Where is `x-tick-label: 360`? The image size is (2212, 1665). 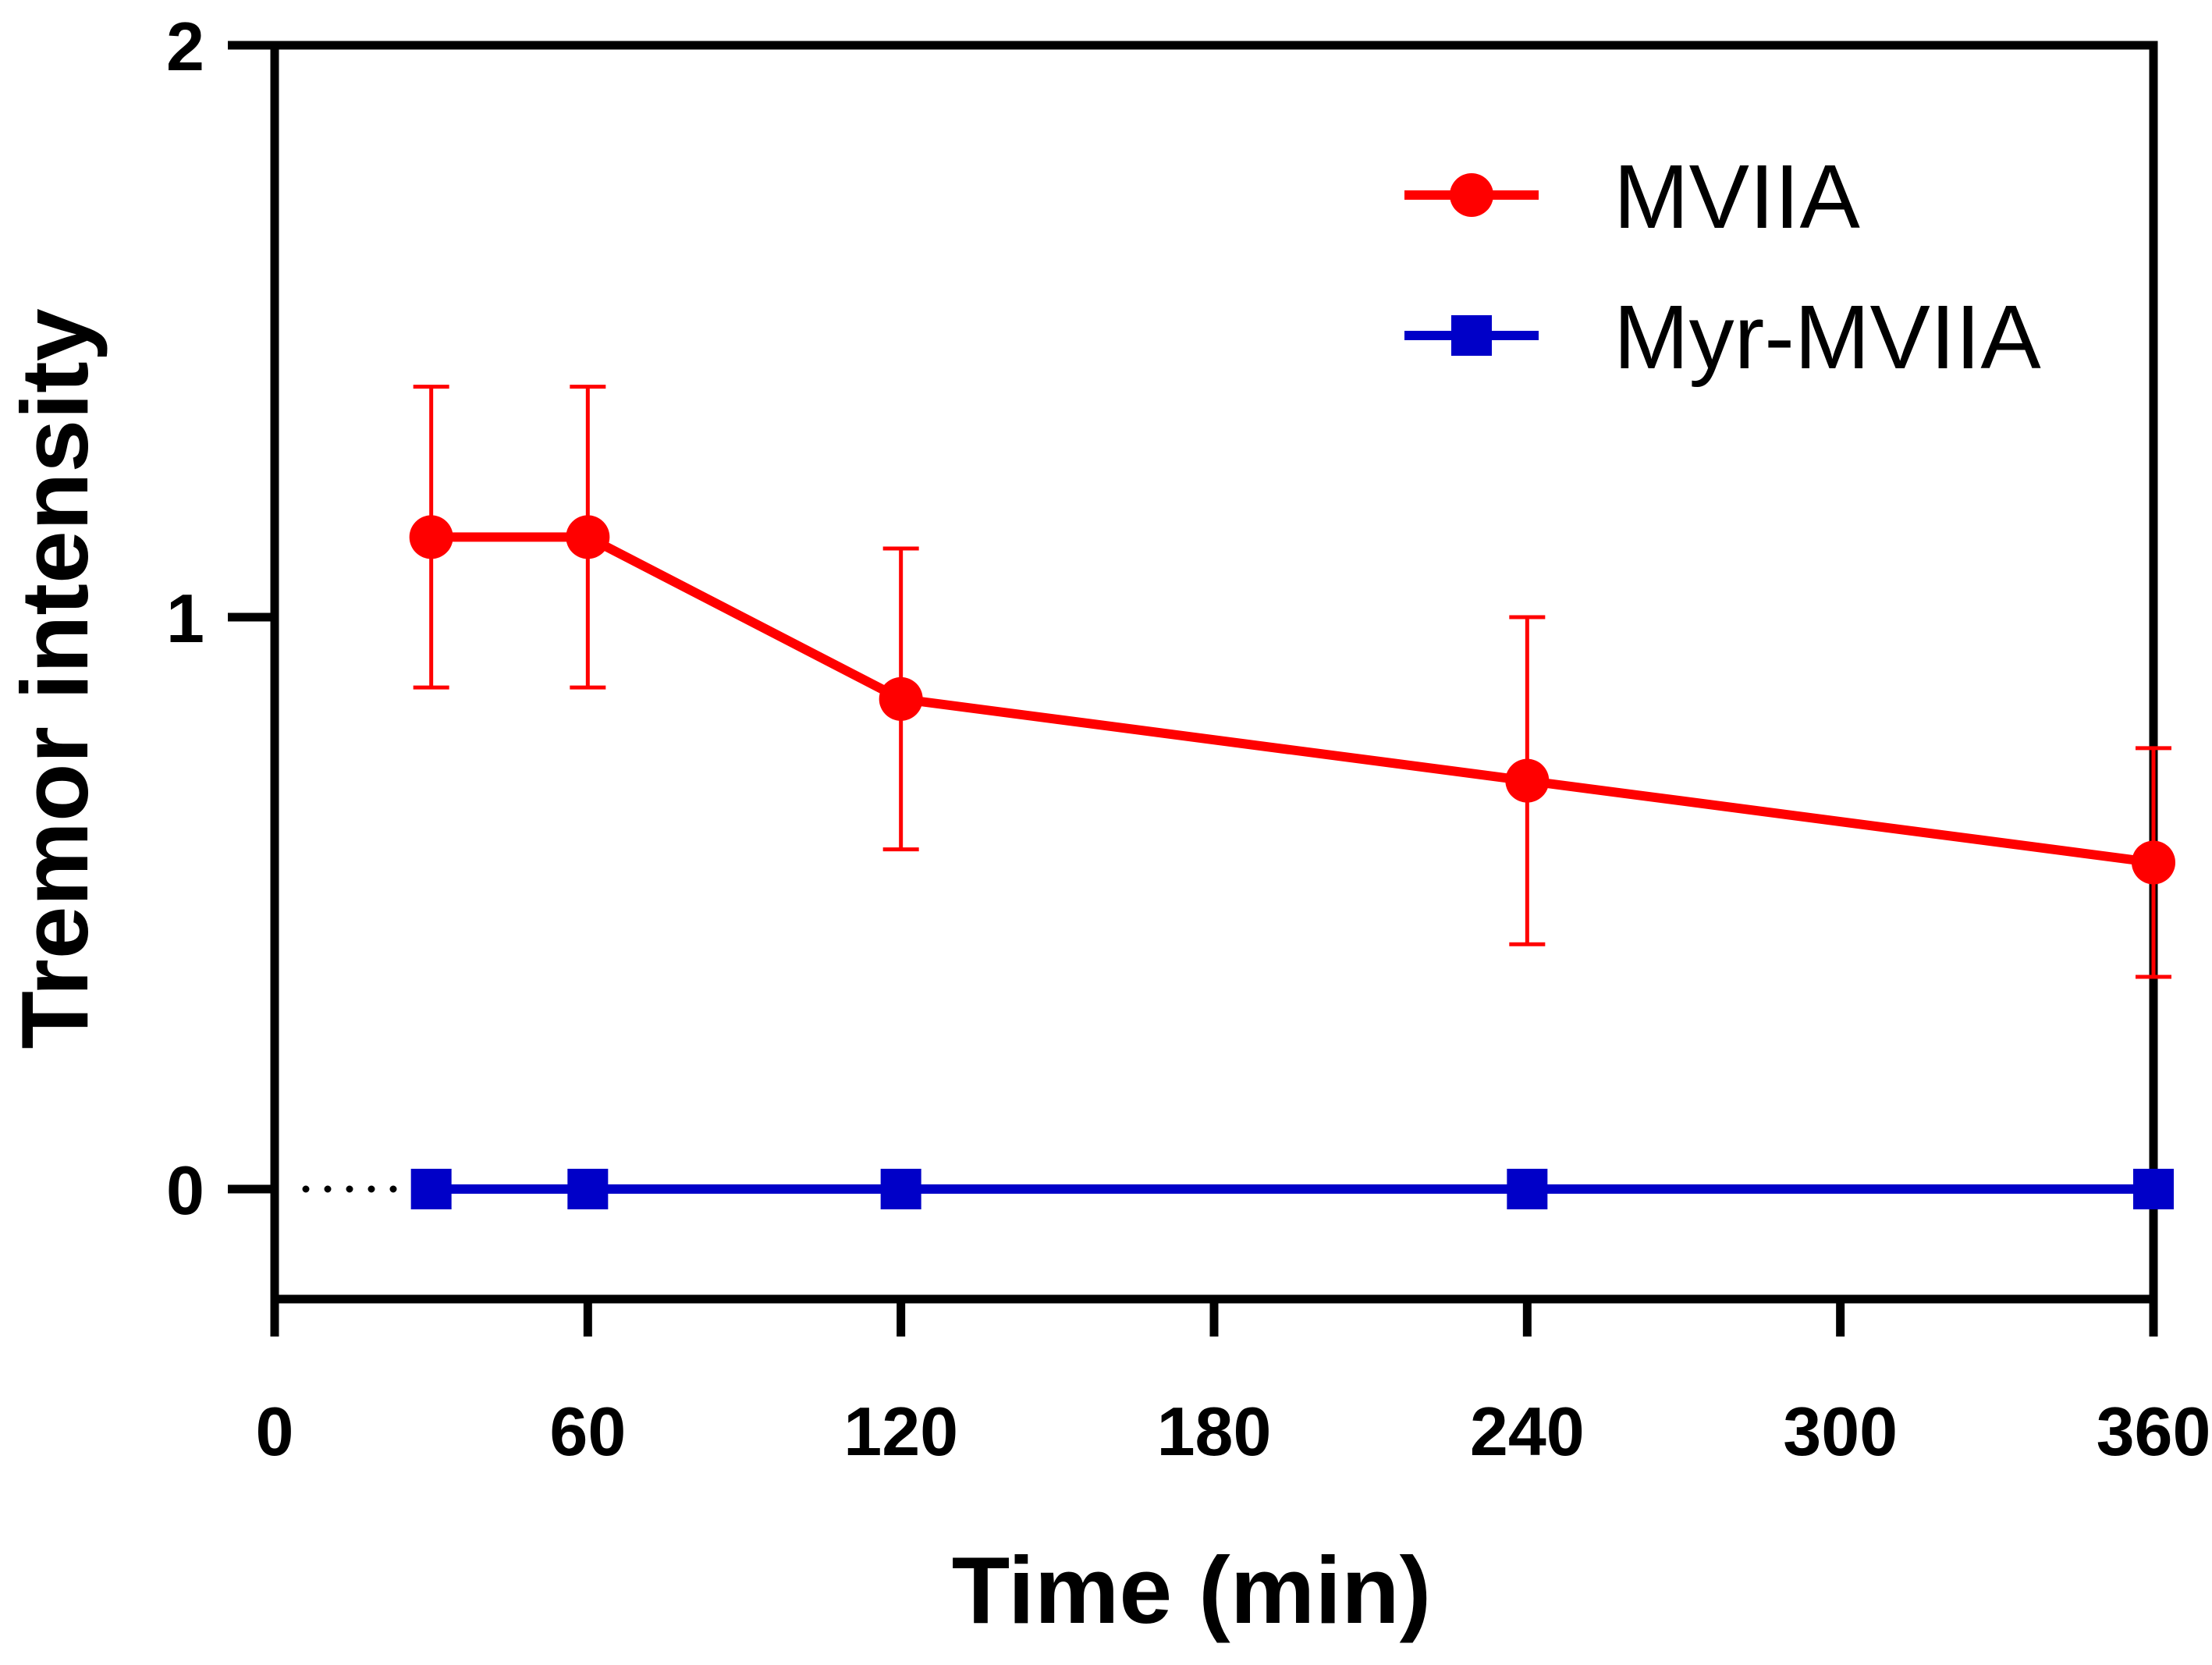 x-tick-label: 360 is located at coordinates (2154, 1431).